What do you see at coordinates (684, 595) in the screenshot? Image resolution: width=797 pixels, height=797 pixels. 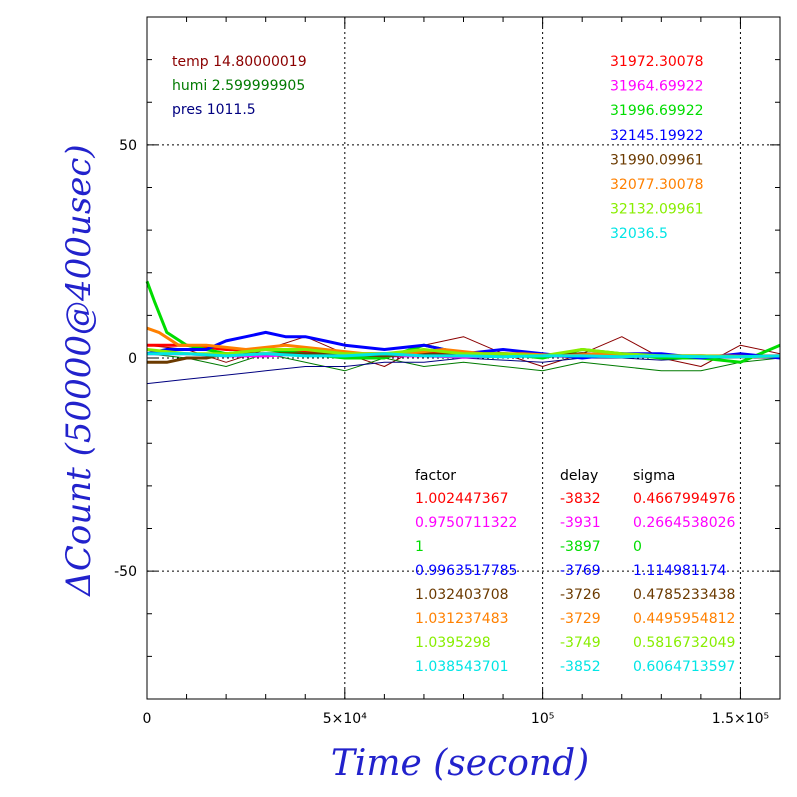 I see `legend-sigma: 0.4785233438` at bounding box center [684, 595].